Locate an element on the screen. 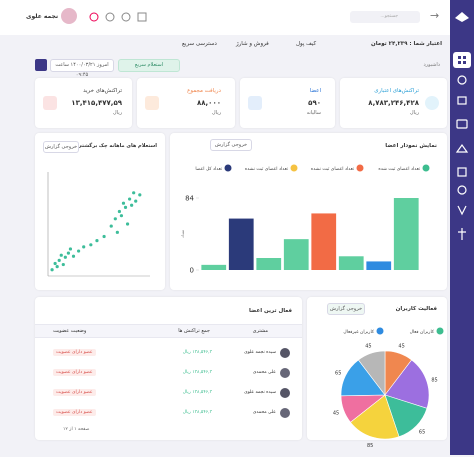 This screenshot has width=474, height=457. quick-inquiry: استعلام سریع is located at coordinates (149, 65).